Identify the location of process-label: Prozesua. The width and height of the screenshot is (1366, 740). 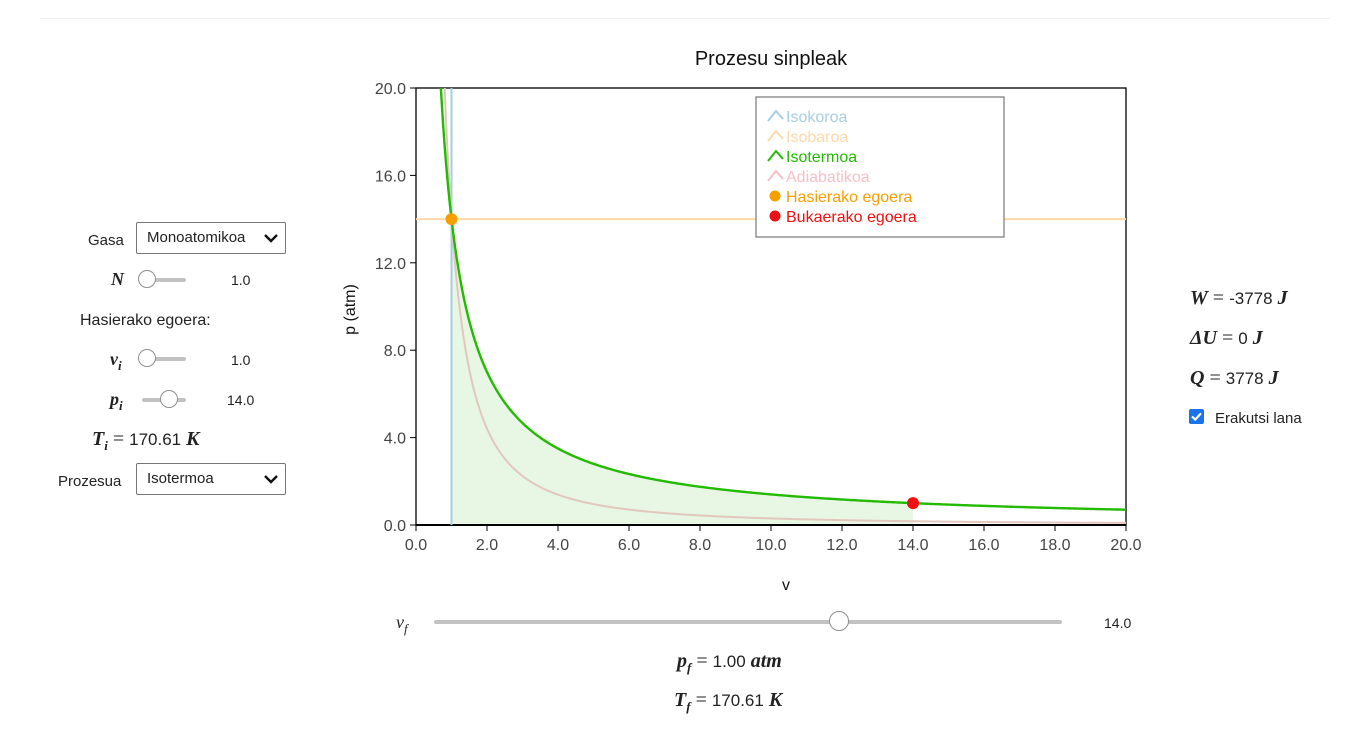
(90, 481).